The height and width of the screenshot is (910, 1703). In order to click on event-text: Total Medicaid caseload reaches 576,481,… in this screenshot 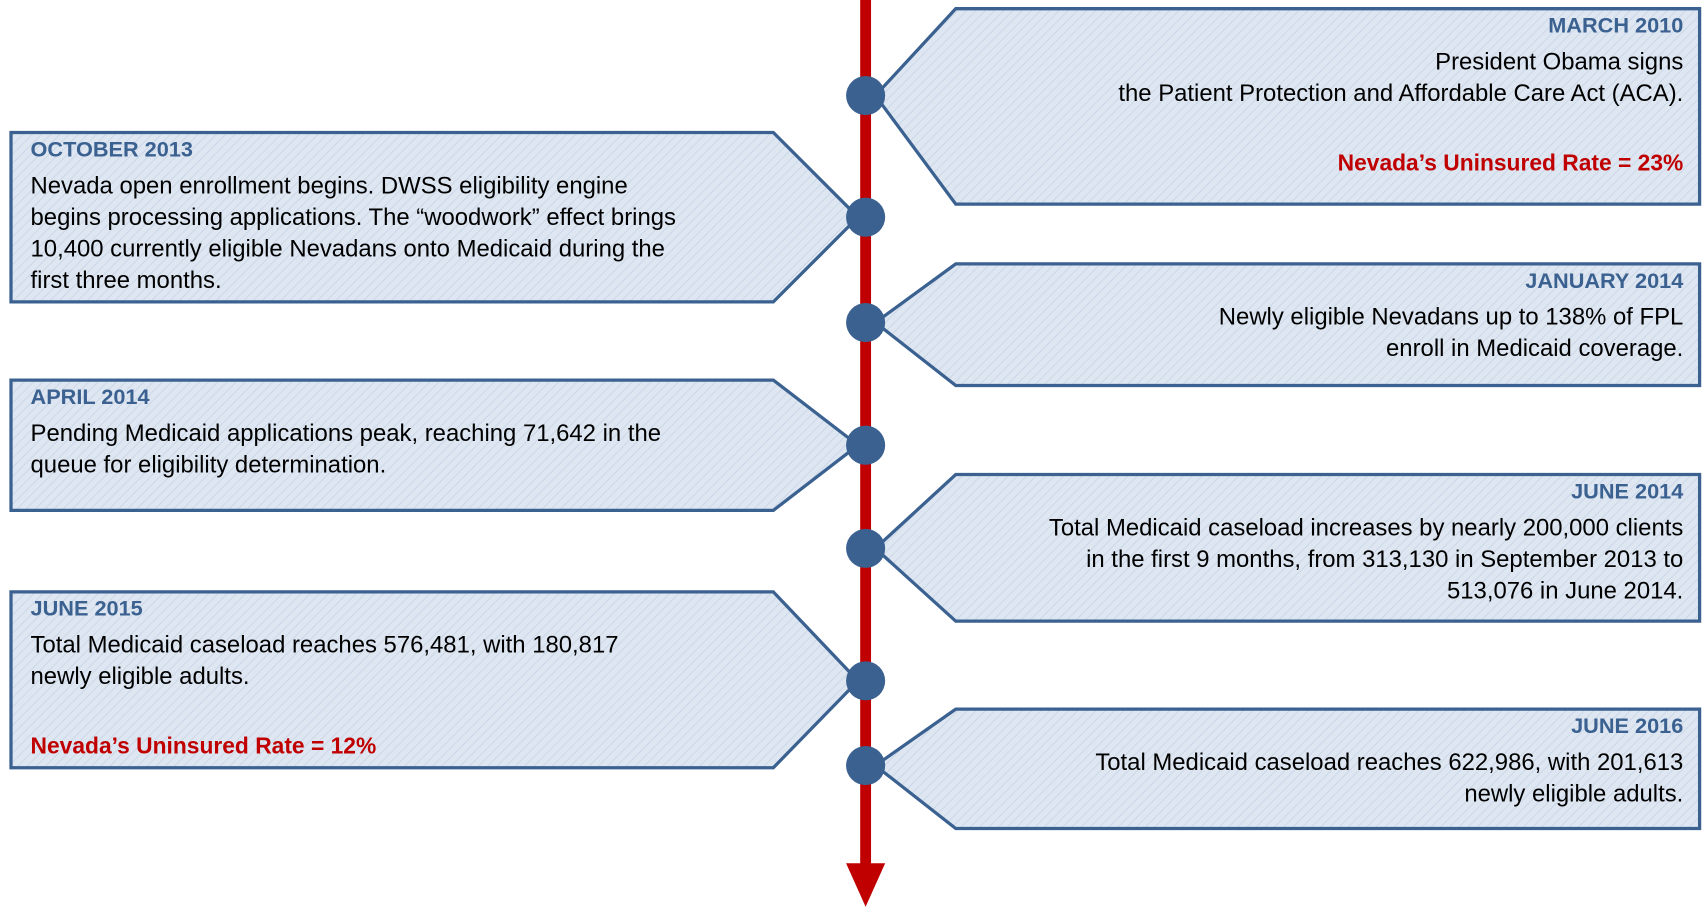, I will do `click(325, 645)`.